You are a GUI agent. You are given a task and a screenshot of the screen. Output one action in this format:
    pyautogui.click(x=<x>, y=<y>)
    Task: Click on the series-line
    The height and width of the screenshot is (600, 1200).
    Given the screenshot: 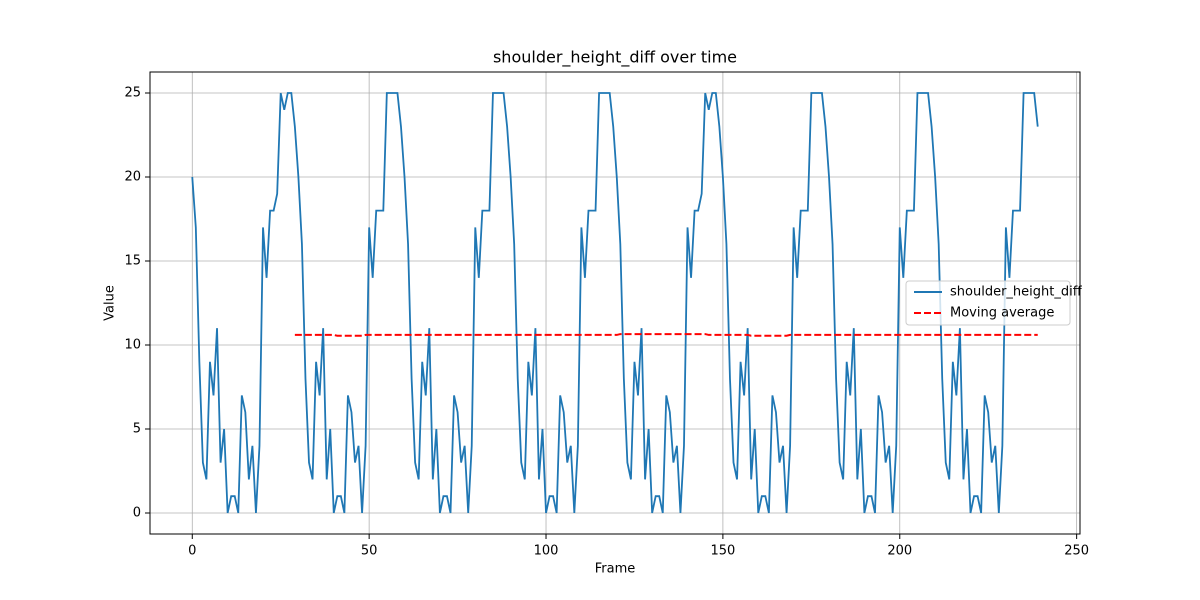 What is the action you would take?
    pyautogui.click(x=666, y=335)
    